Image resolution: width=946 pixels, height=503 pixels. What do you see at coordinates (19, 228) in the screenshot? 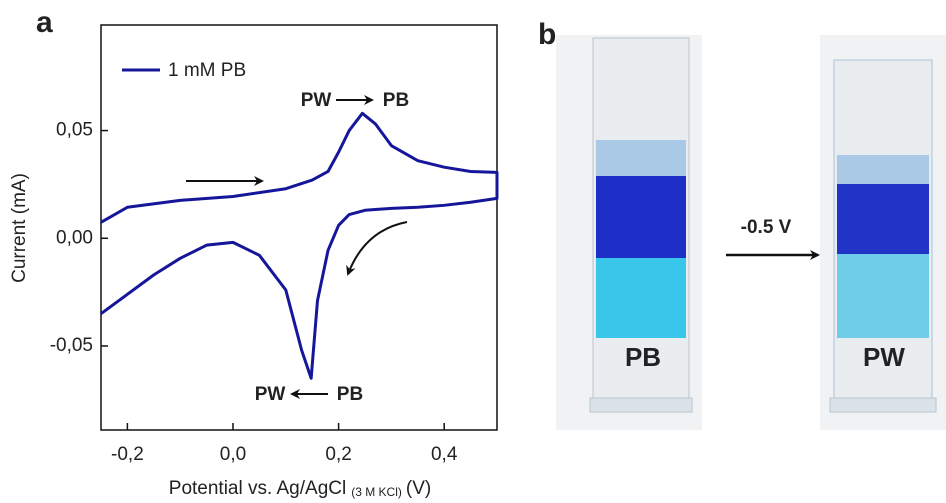
I see `y-axis-label: Current (mA)` at bounding box center [19, 228].